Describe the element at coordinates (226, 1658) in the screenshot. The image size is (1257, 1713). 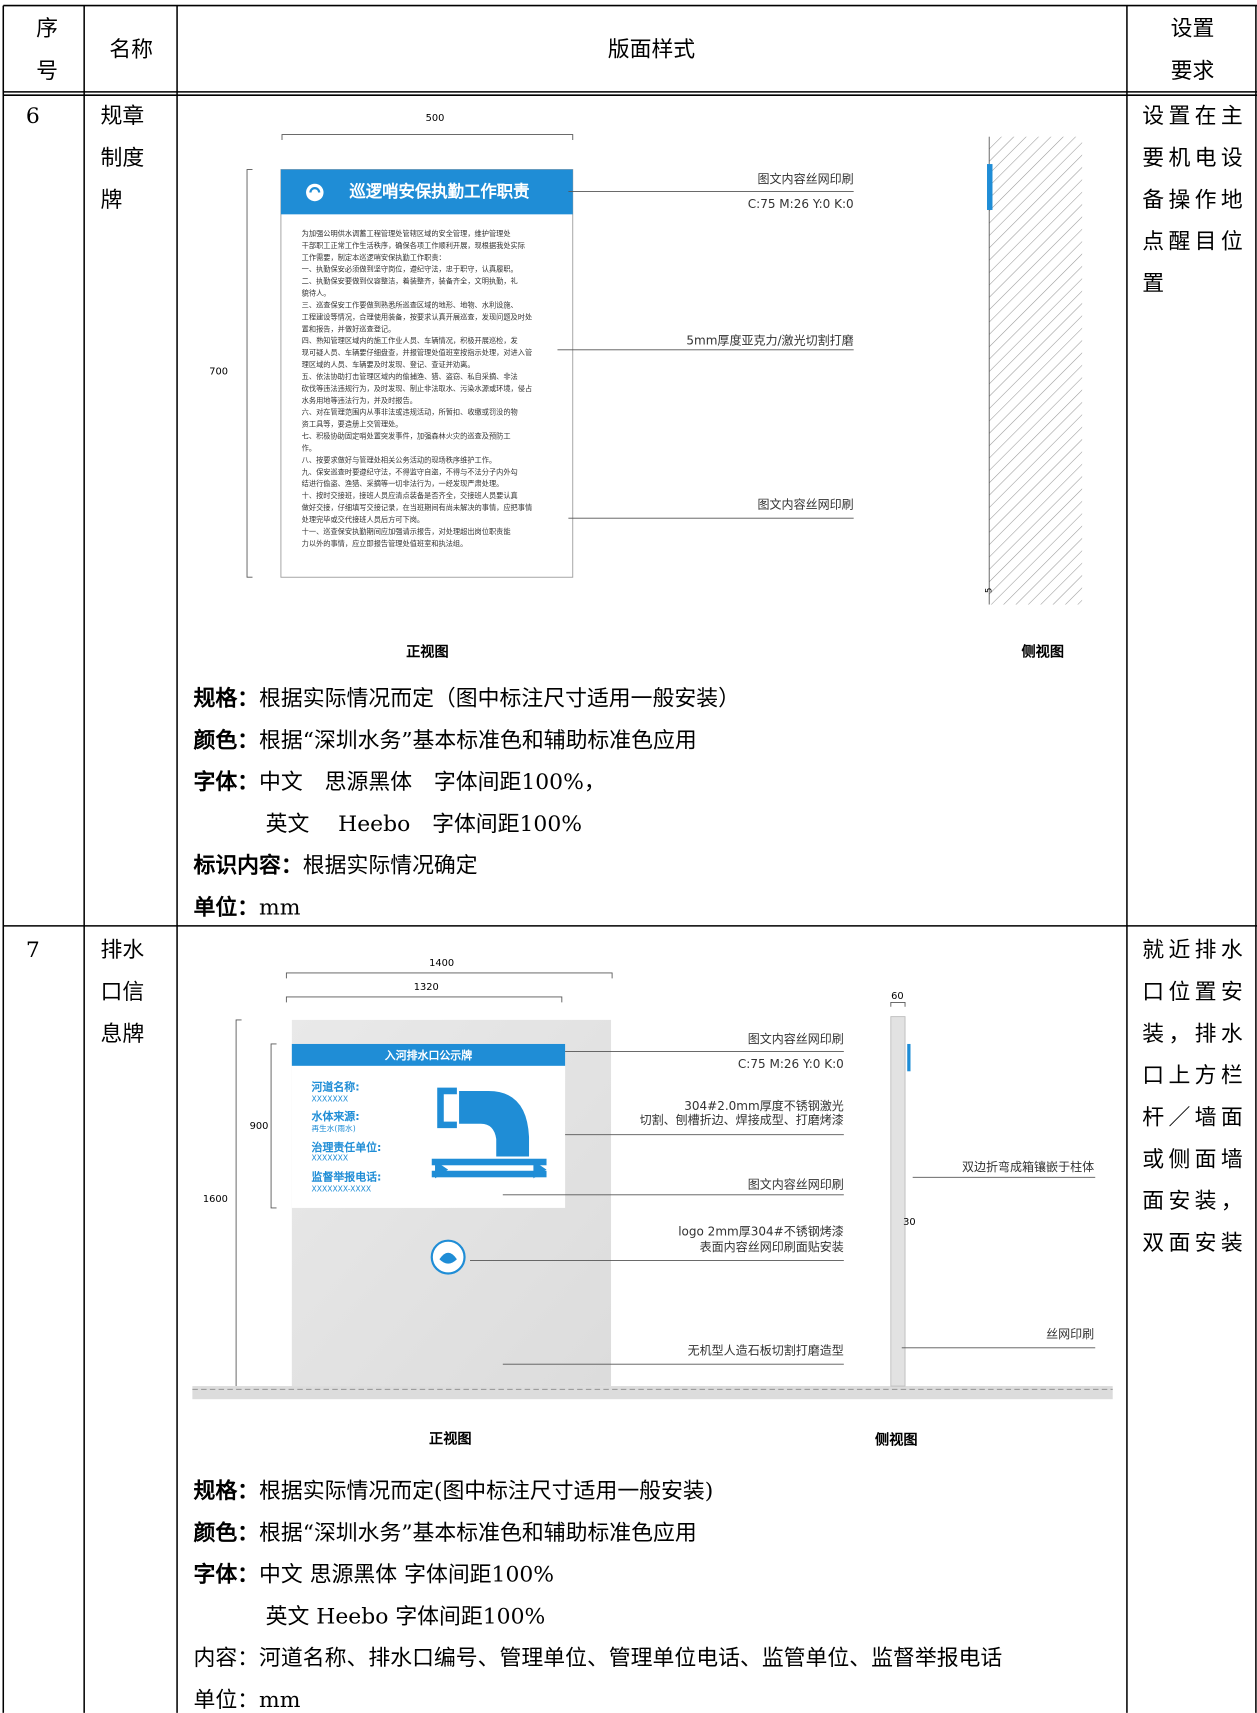
I see `spec-label: 内容：` at that location.